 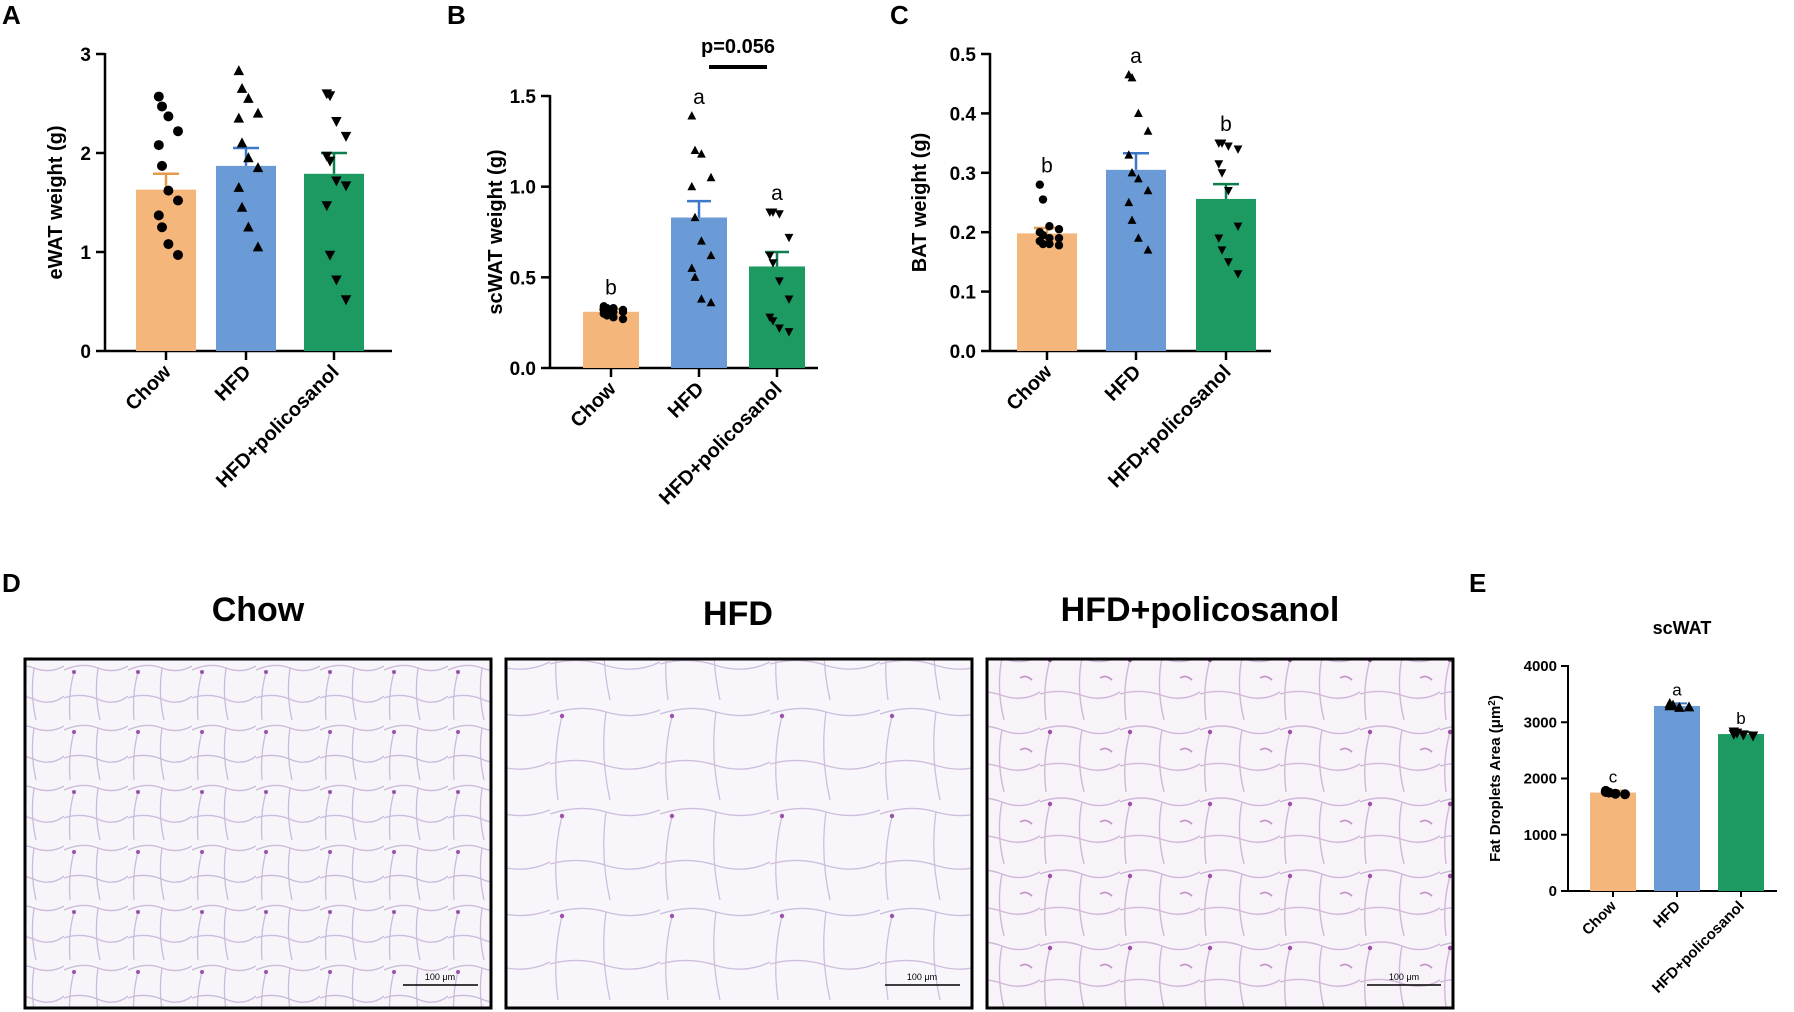 I want to click on micrograph-title-chow: Chow, so click(x=258, y=610).